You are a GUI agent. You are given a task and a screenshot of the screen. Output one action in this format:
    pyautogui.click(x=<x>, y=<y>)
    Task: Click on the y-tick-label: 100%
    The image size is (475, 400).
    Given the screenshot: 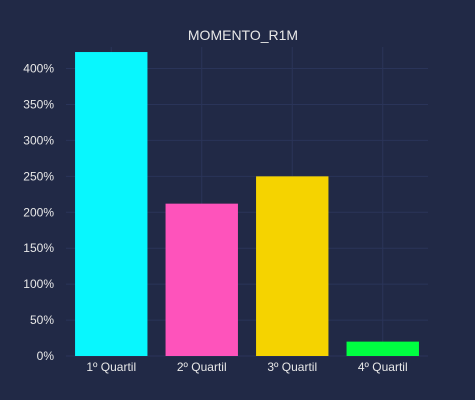 What is the action you would take?
    pyautogui.click(x=38, y=284)
    